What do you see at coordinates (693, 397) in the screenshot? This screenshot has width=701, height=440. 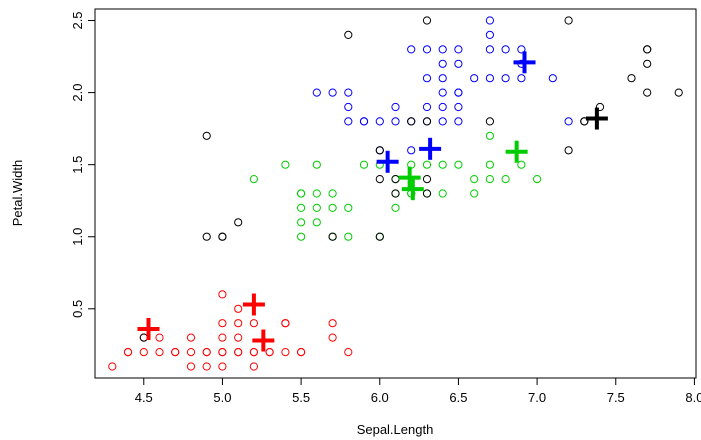 I see `x-tick-label: 8.0` at bounding box center [693, 397].